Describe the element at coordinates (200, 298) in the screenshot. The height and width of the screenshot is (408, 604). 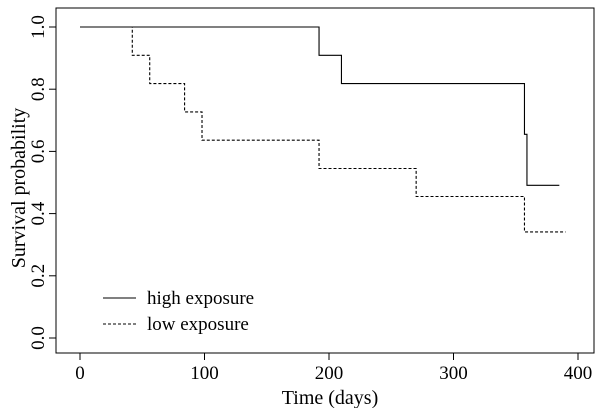
I see `legend-label-1: high exposure` at that location.